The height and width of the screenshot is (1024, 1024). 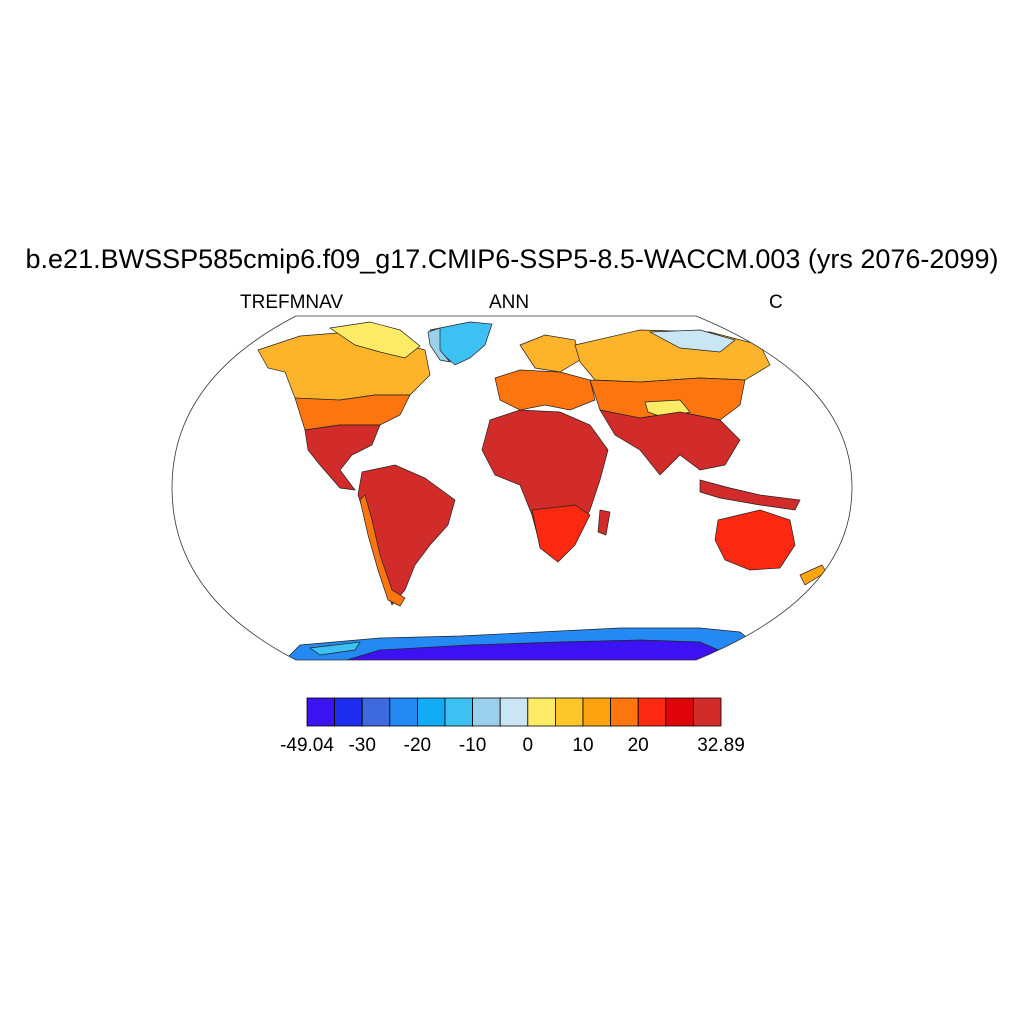 I want to click on madagascar, so click(x=604, y=522).